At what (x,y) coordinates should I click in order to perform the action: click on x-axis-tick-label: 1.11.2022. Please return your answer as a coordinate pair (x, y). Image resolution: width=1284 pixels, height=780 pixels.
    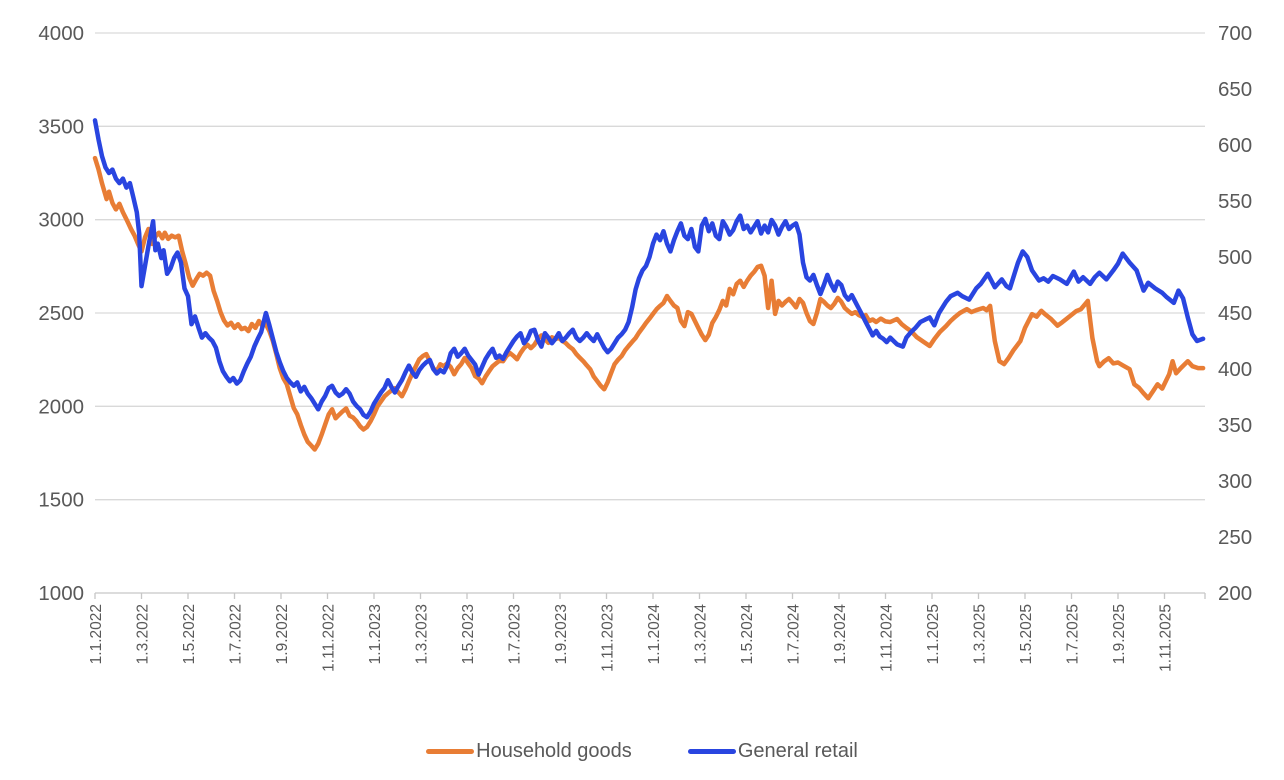
    Looking at the image, I should click on (329, 638).